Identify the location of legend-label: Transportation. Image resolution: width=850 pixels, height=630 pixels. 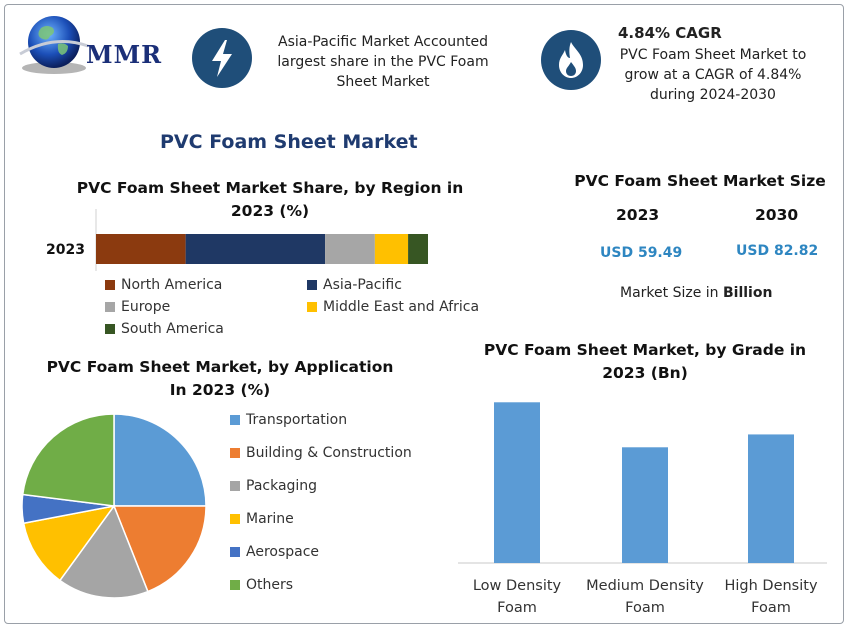
(297, 420).